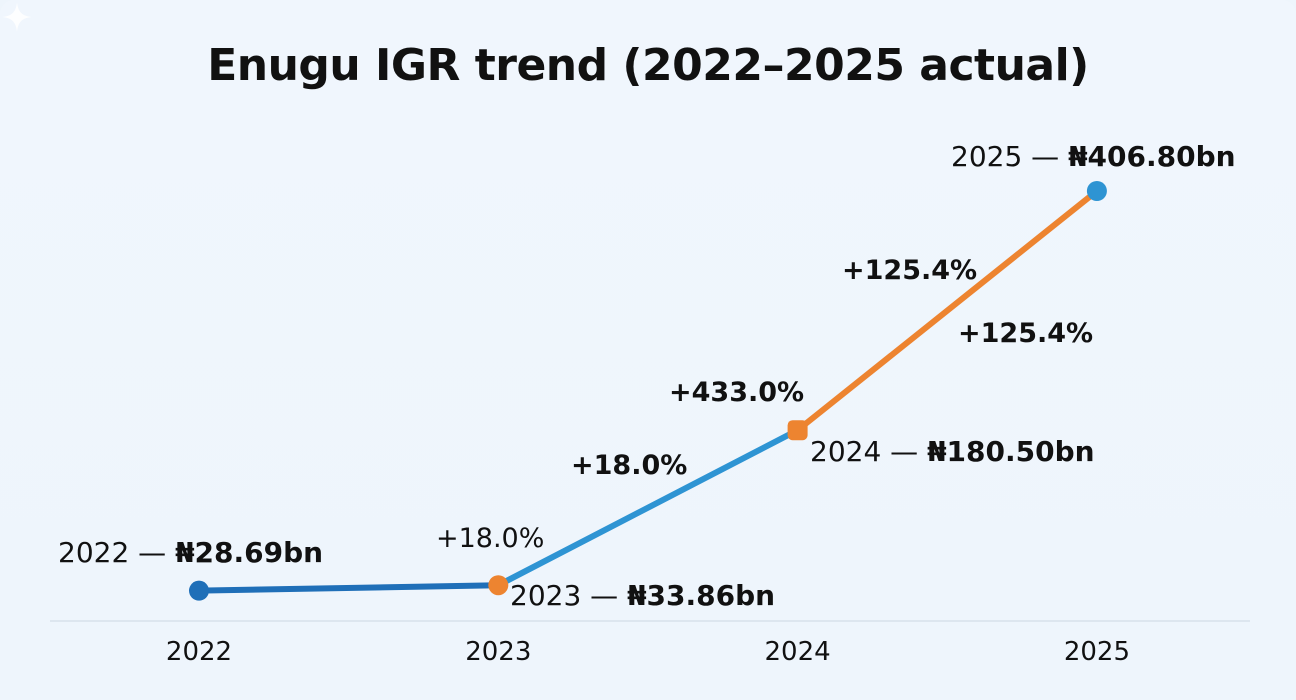  Describe the element at coordinates (498, 585) in the screenshot. I see `data-point-2023` at that location.